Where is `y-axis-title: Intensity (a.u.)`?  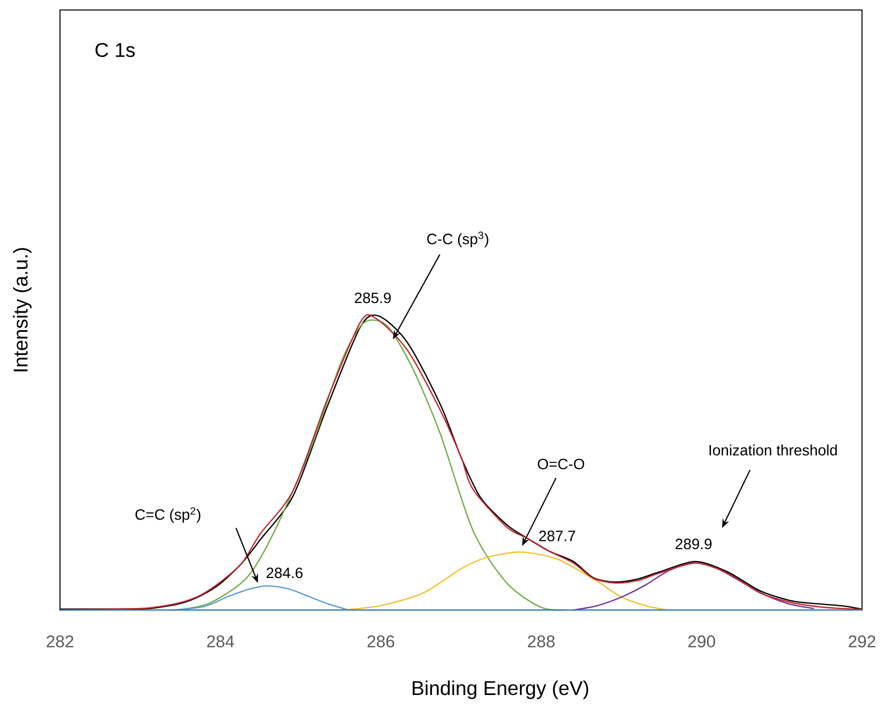
y-axis-title: Intensity (a.u.) is located at coordinates (22, 310).